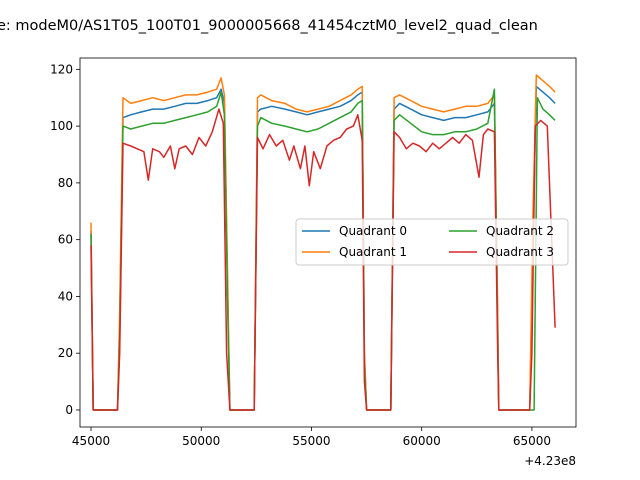 This screenshot has height=480, width=640. What do you see at coordinates (532, 441) in the screenshot?
I see `x-tick-label: 65000` at bounding box center [532, 441].